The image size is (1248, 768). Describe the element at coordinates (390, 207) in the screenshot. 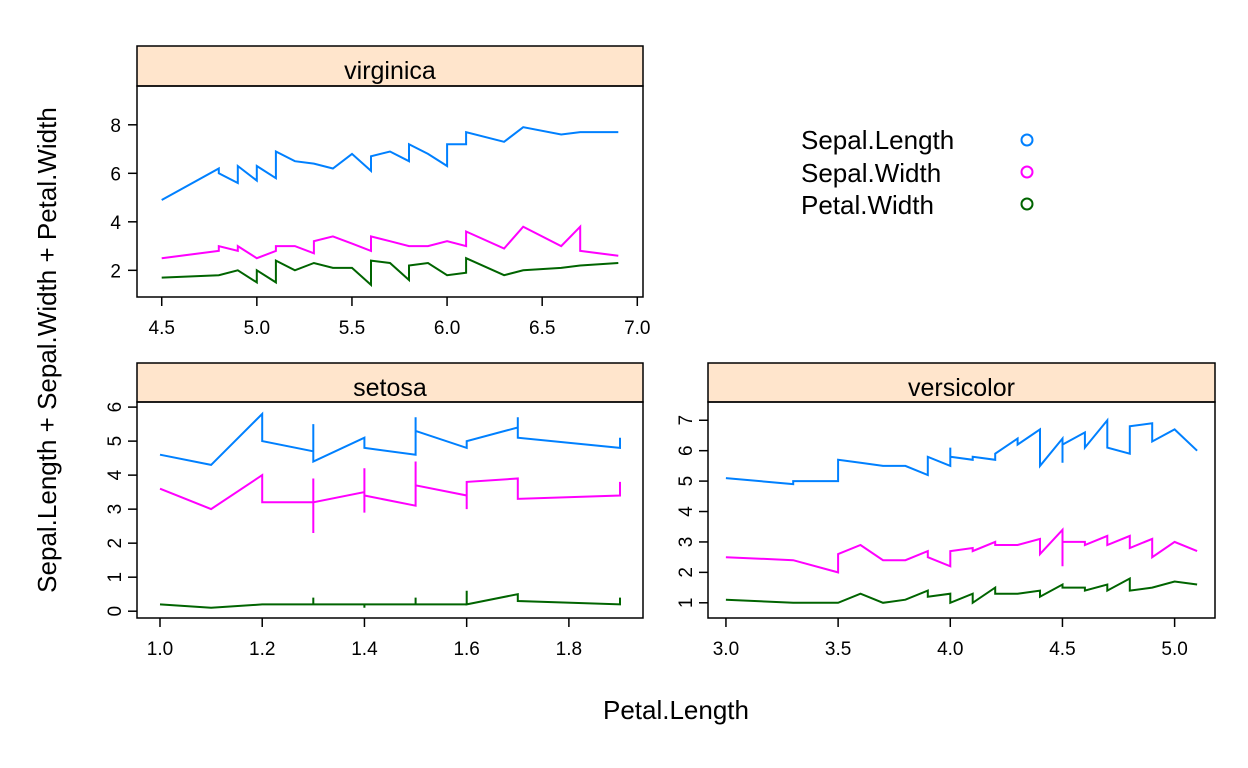

I see `panel-virginica-lines` at that location.